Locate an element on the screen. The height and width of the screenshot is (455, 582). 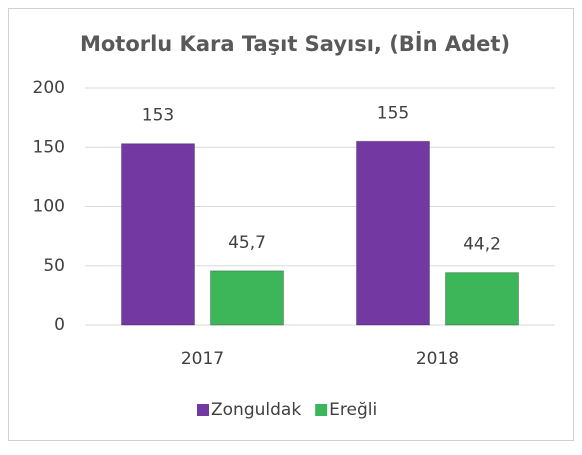
y-tick-label: 150 is located at coordinates (49, 147).